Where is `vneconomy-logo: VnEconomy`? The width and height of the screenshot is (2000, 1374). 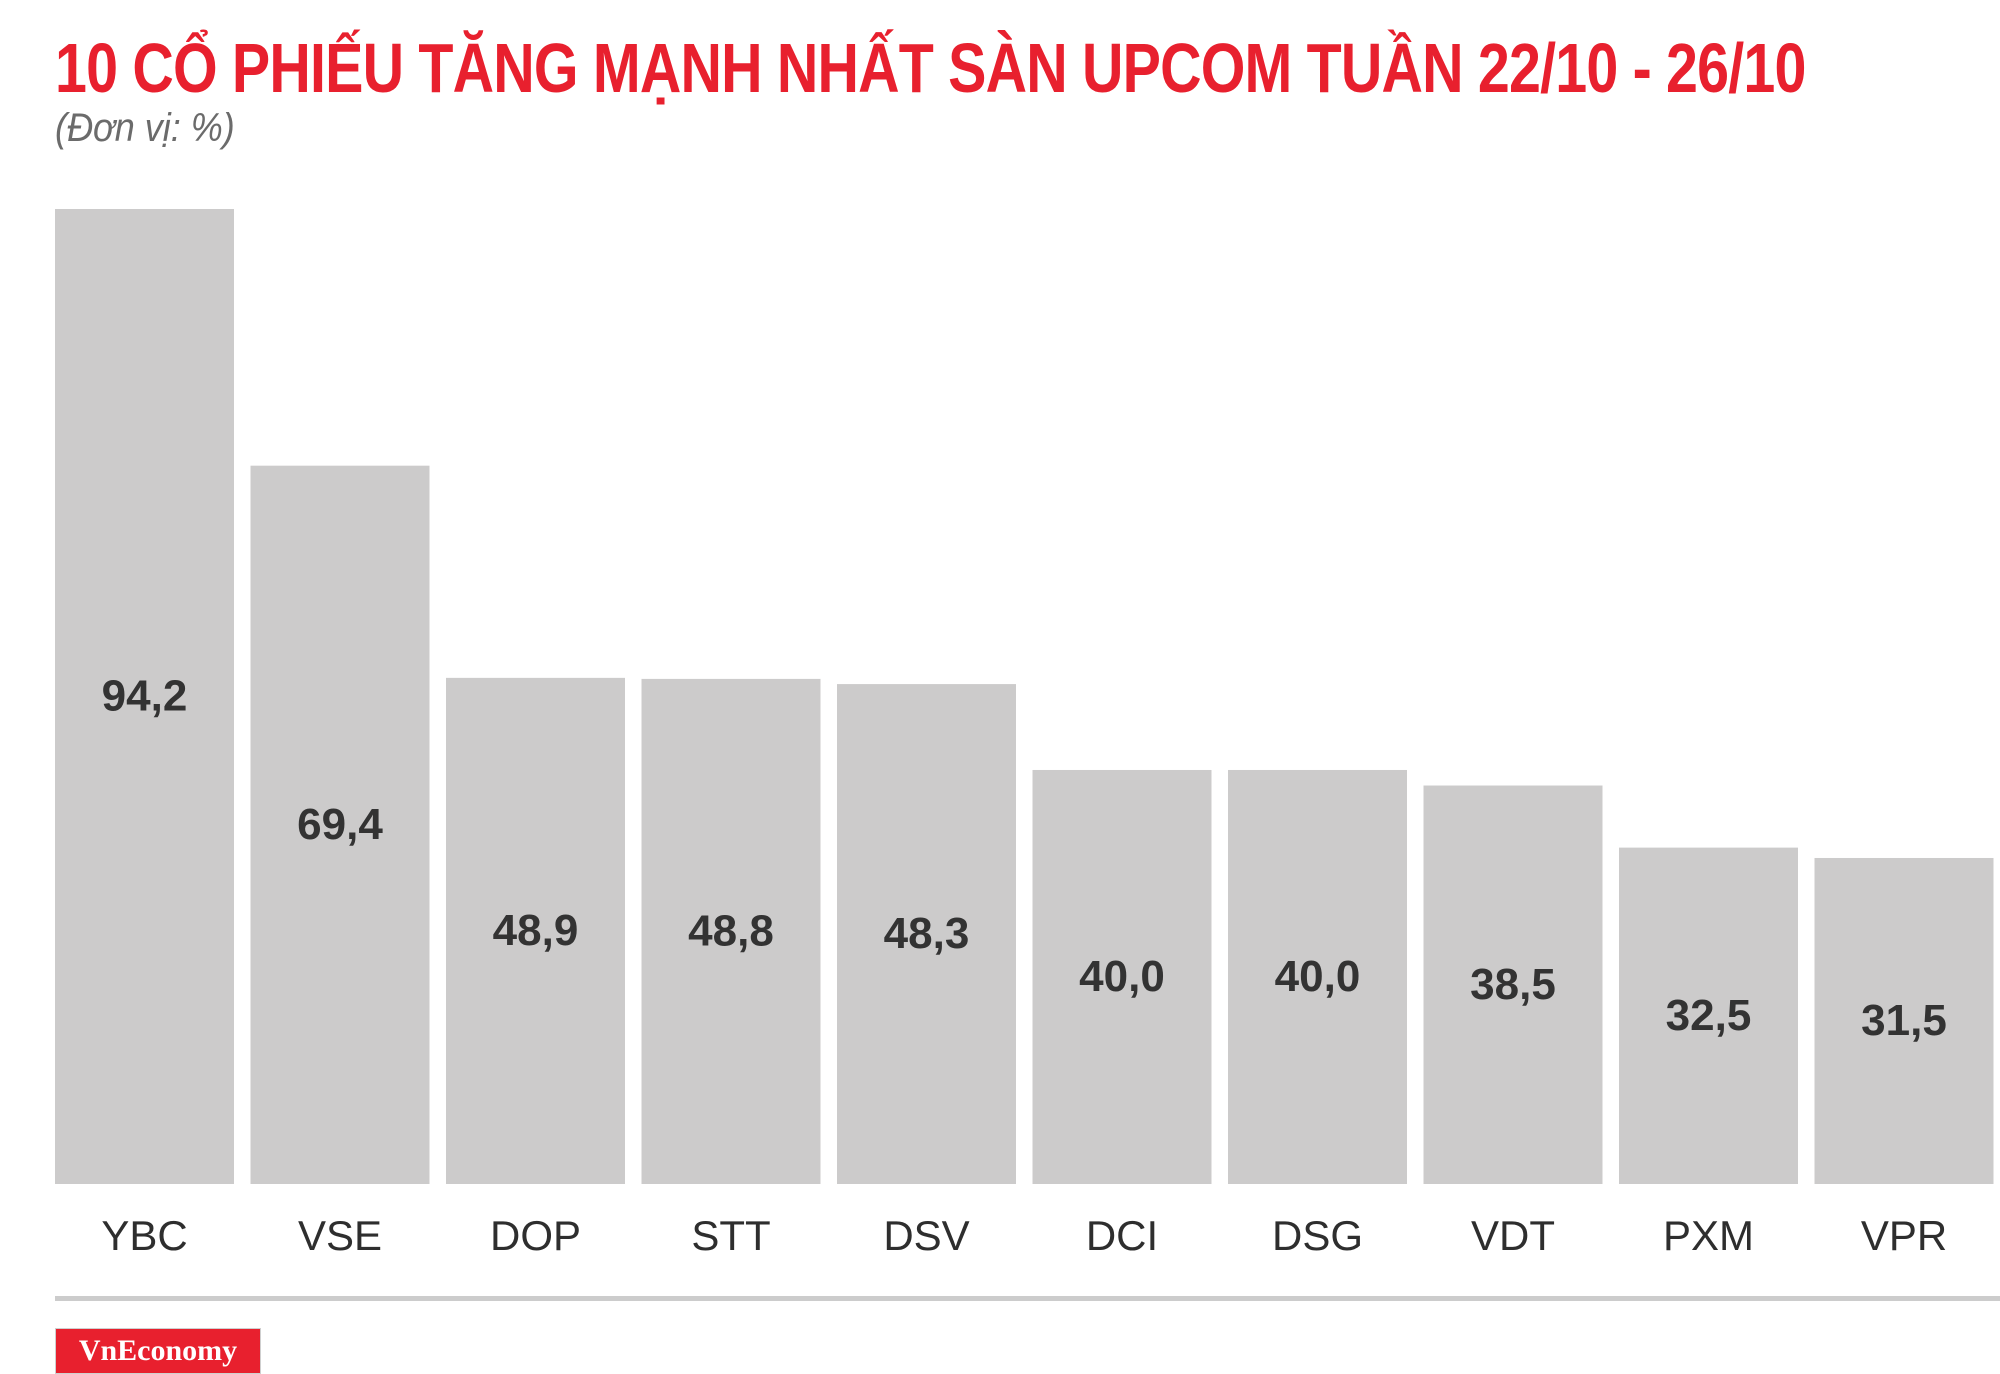
vneconomy-logo: VnEconomy is located at coordinates (158, 1351).